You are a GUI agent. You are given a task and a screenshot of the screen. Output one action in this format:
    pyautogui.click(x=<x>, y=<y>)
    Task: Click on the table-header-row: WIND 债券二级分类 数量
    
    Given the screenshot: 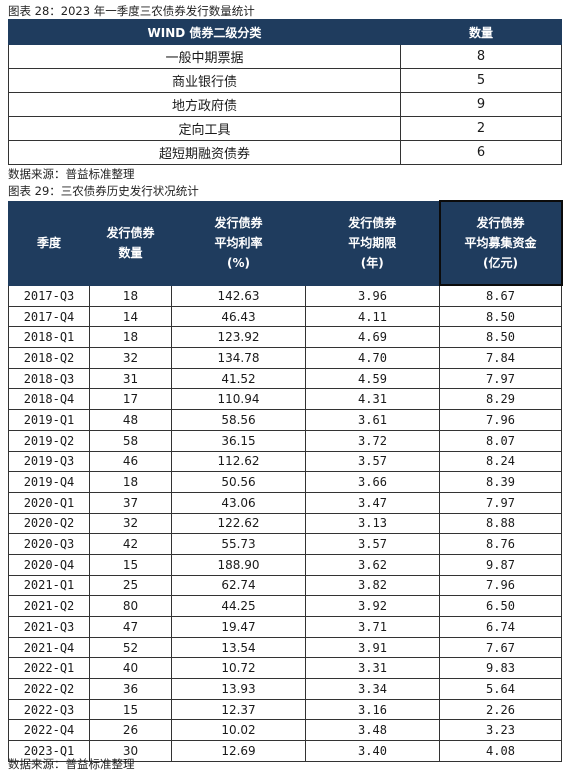 What is the action you would take?
    pyautogui.click(x=285, y=32)
    